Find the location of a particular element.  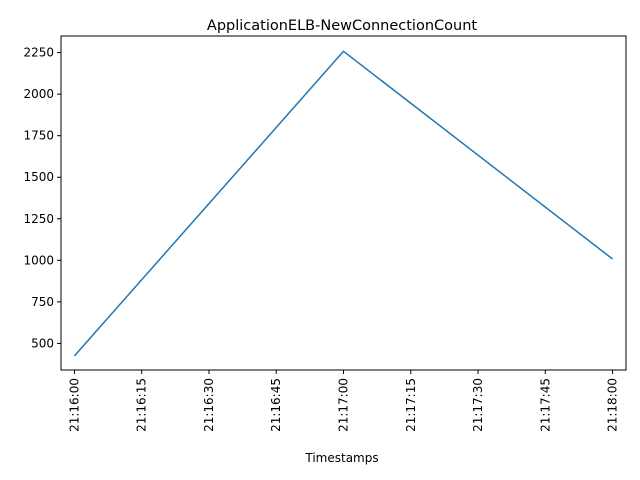

y-axis: 500 750 1000 1250 1500 1750 2000 2250 is located at coordinates (42, 198).